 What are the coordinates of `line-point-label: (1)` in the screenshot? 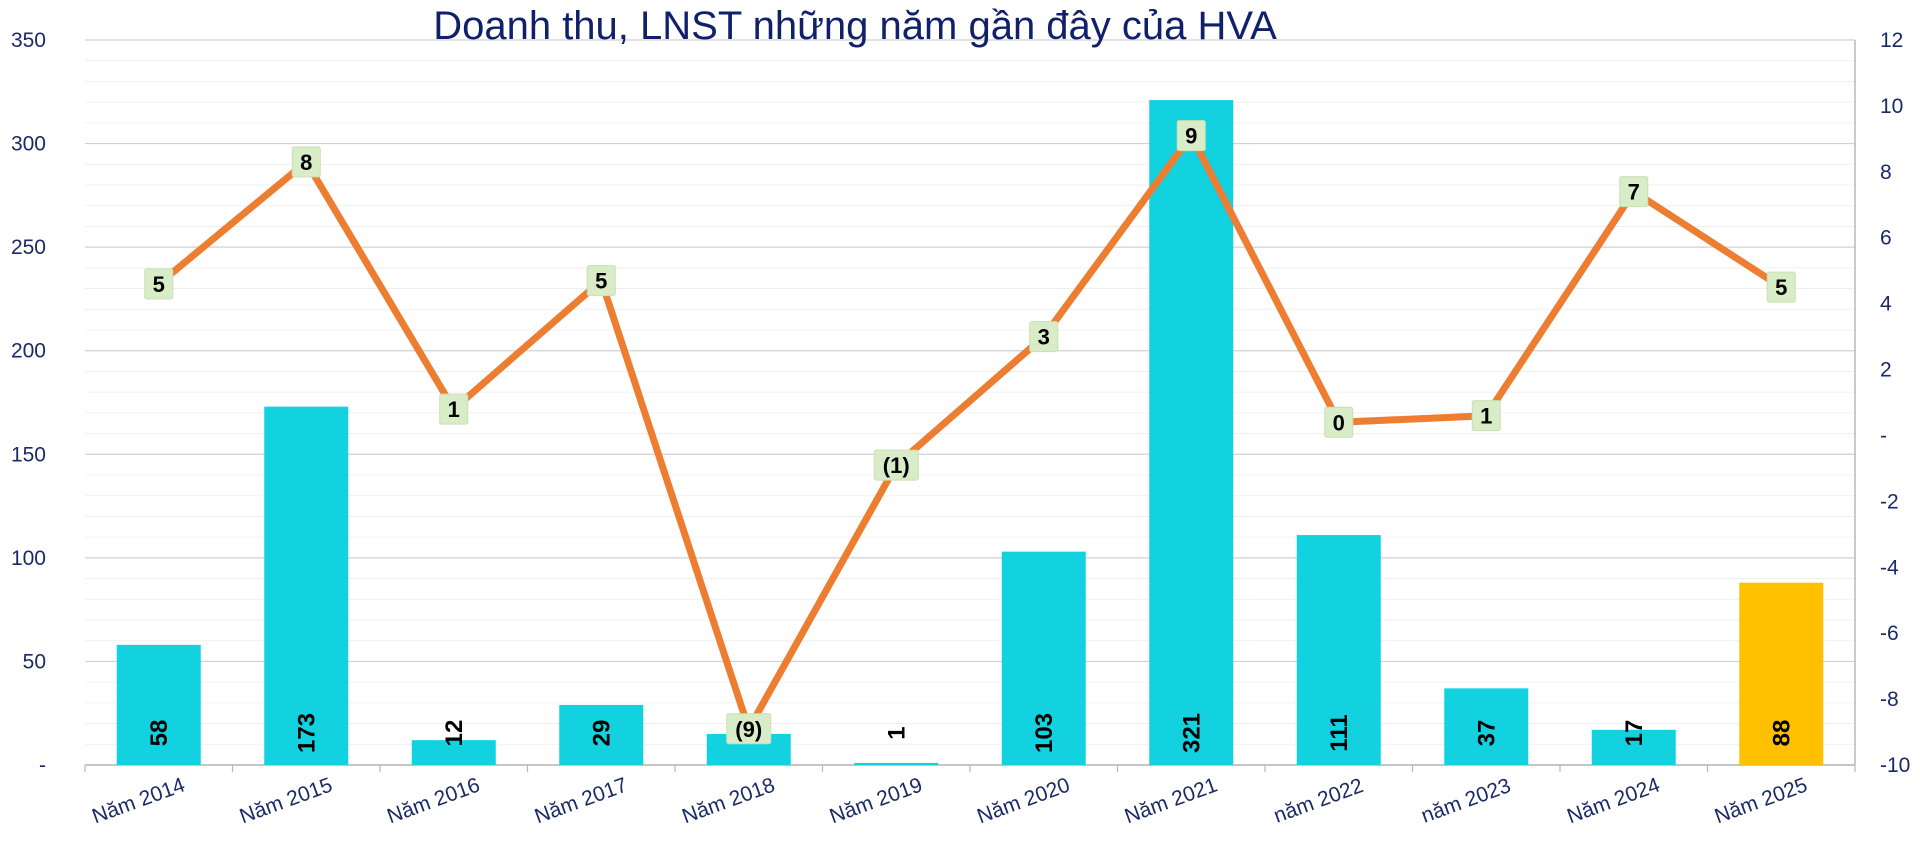 It's located at (896, 465).